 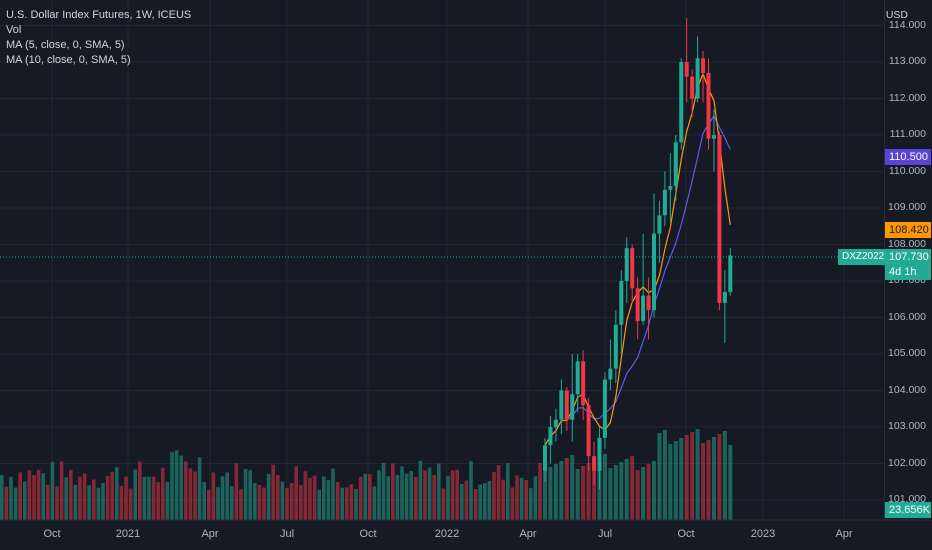 I want to click on legend-ma10: MA (10, close, 0, SMA, 5), so click(x=68, y=60).